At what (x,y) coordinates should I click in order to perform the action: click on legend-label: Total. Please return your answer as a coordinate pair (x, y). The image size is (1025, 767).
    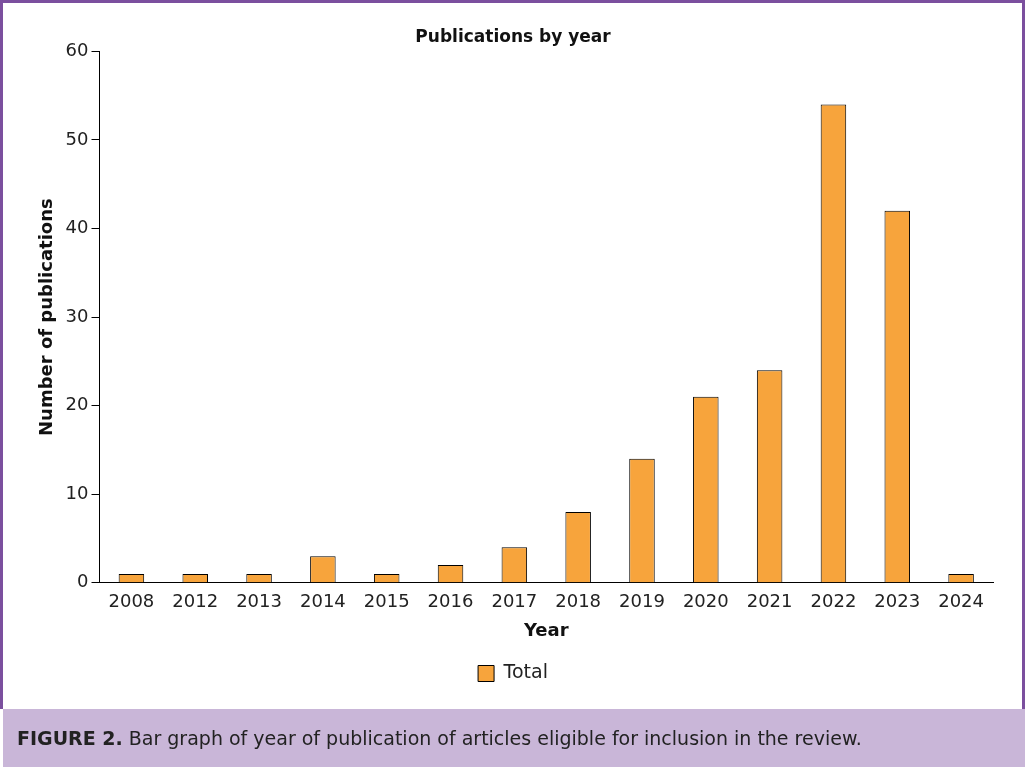
    Looking at the image, I should click on (525, 671).